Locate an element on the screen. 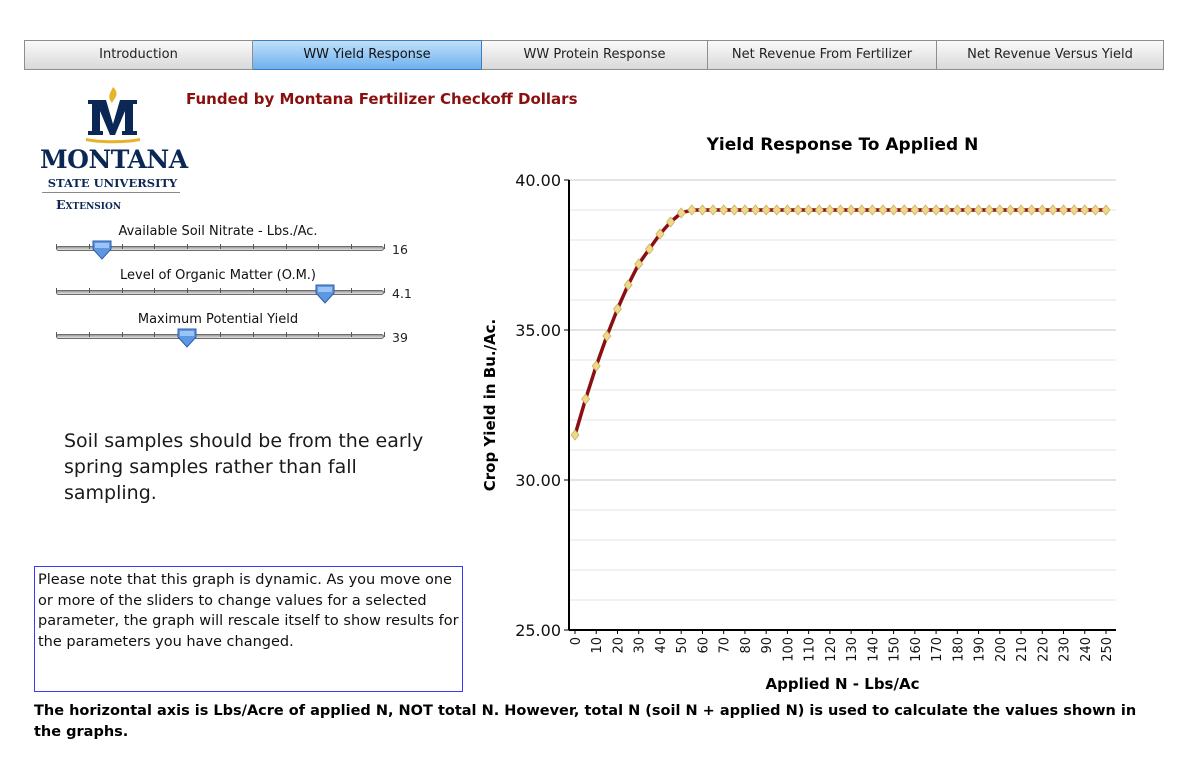  x-tick-label: 220 is located at coordinates (1043, 649).